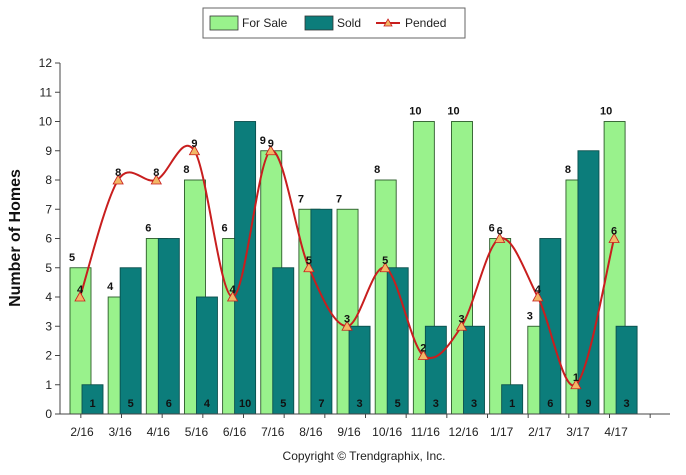  What do you see at coordinates (15, 238) in the screenshot?
I see `y-axis-label: Number of Homes` at bounding box center [15, 238].